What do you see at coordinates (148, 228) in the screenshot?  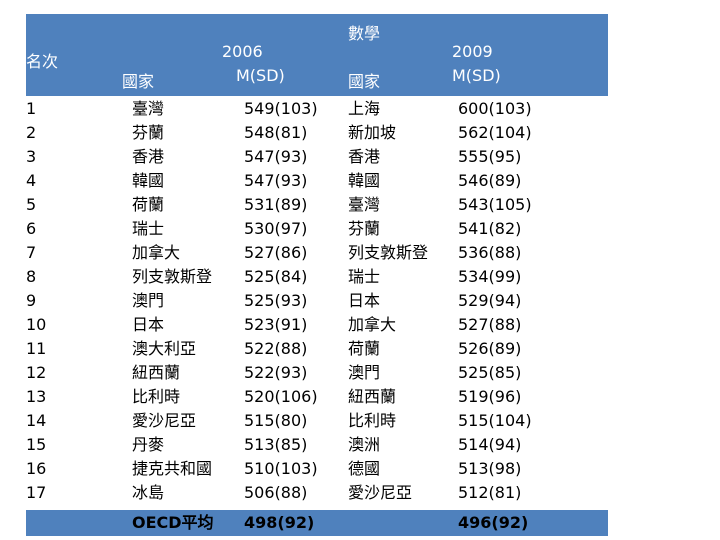 I see `country-2006-cell: 瑞士` at bounding box center [148, 228].